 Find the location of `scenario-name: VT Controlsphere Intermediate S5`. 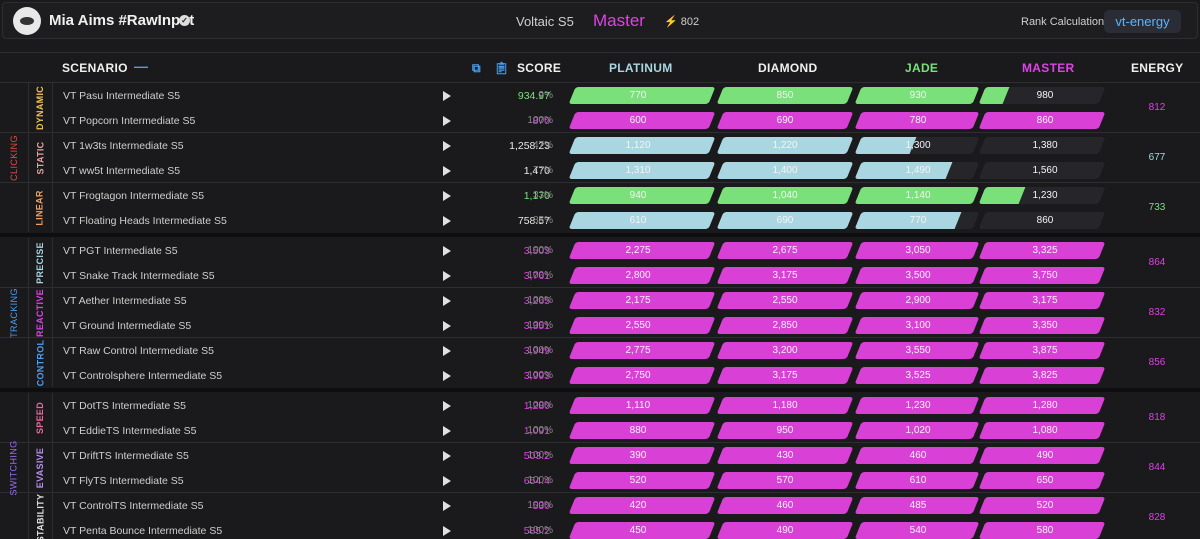

scenario-name: VT Controlsphere Intermediate S5 is located at coordinates (143, 375).